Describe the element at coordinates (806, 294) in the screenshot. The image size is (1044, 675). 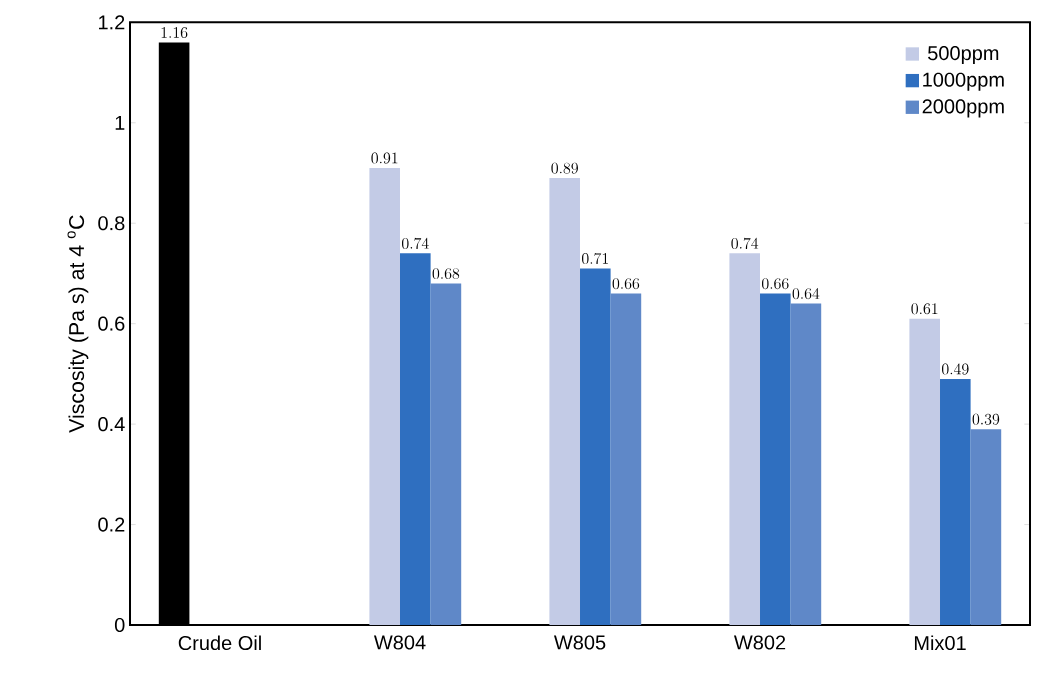
I see `data-label: 0.64` at that location.